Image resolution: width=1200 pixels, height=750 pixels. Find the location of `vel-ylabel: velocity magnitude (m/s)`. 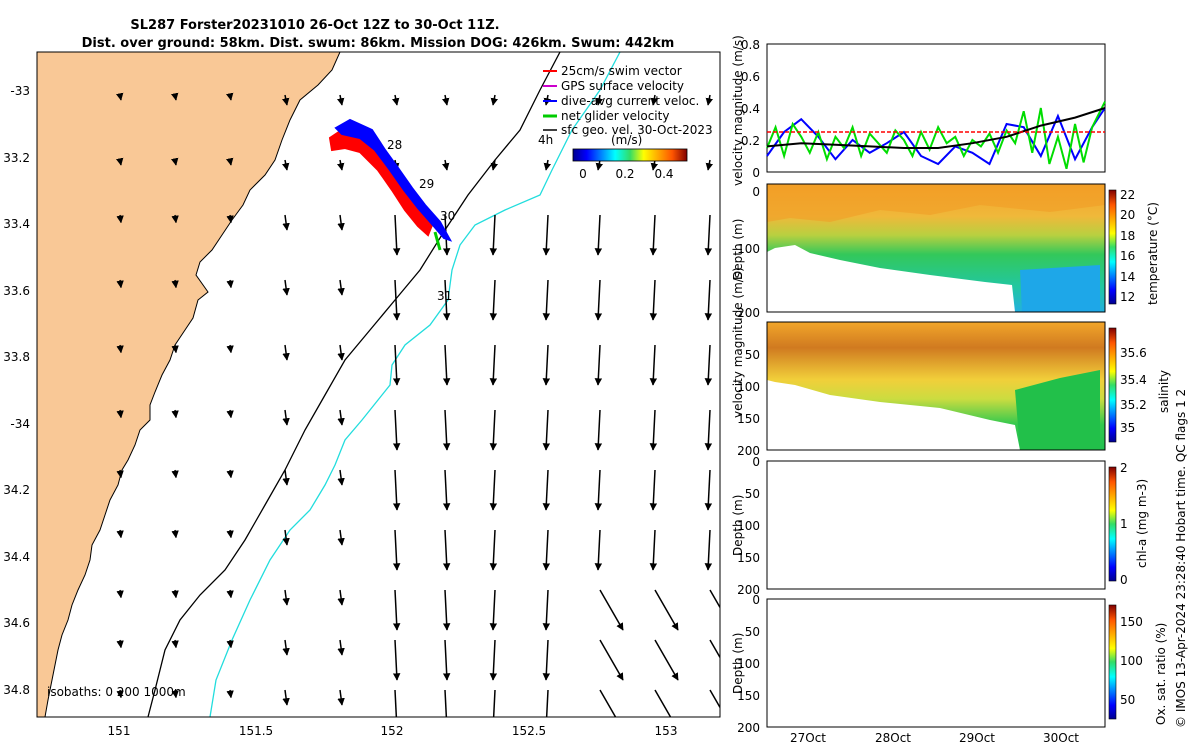

vel-ylabel: velocity magnitude (m/s) is located at coordinates (738, 110).